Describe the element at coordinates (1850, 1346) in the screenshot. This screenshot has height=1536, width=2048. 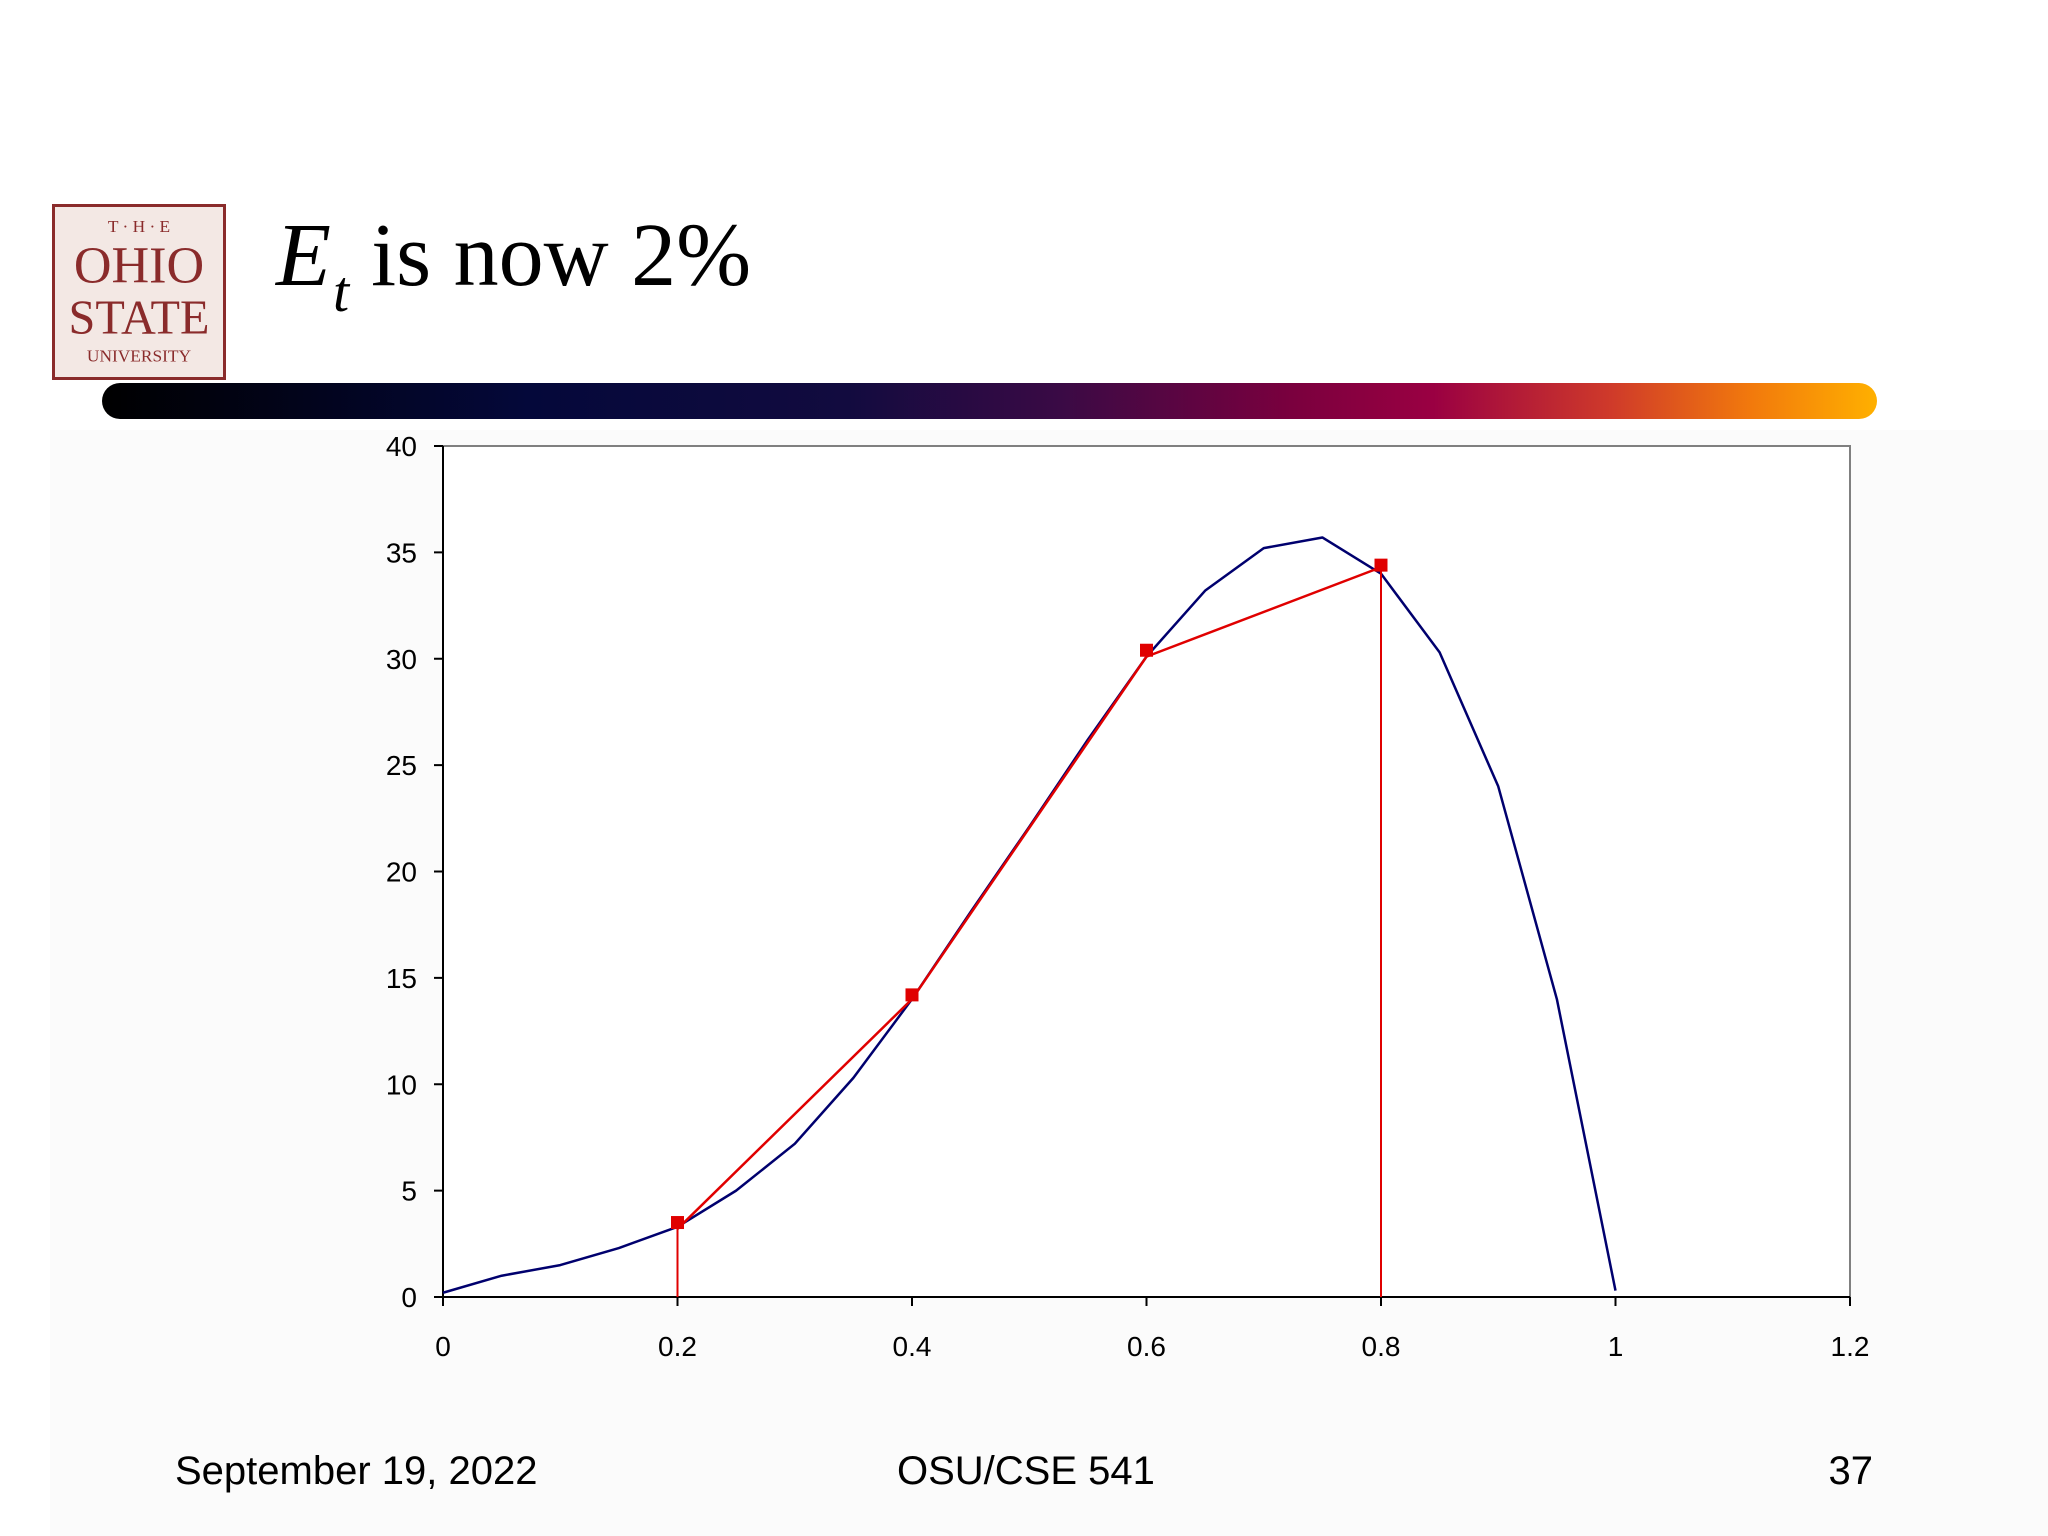
I see `x-tick-label: 1.2` at that location.